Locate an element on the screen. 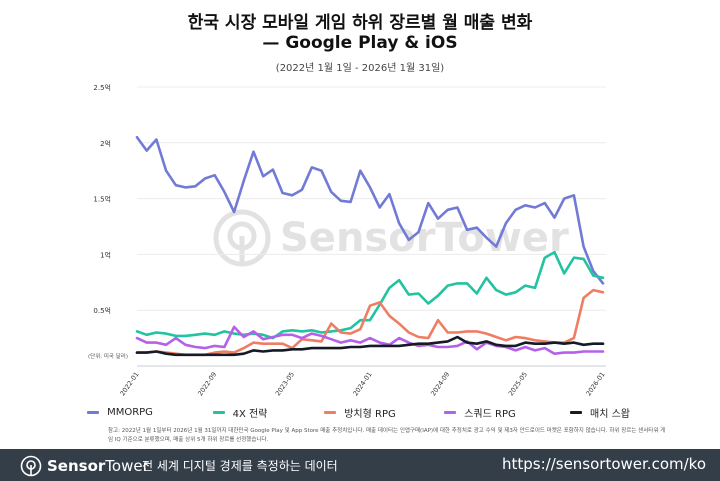 Image resolution: width=720 pixels, height=481 pixels. legend-item: MMORPG is located at coordinates (120, 412).